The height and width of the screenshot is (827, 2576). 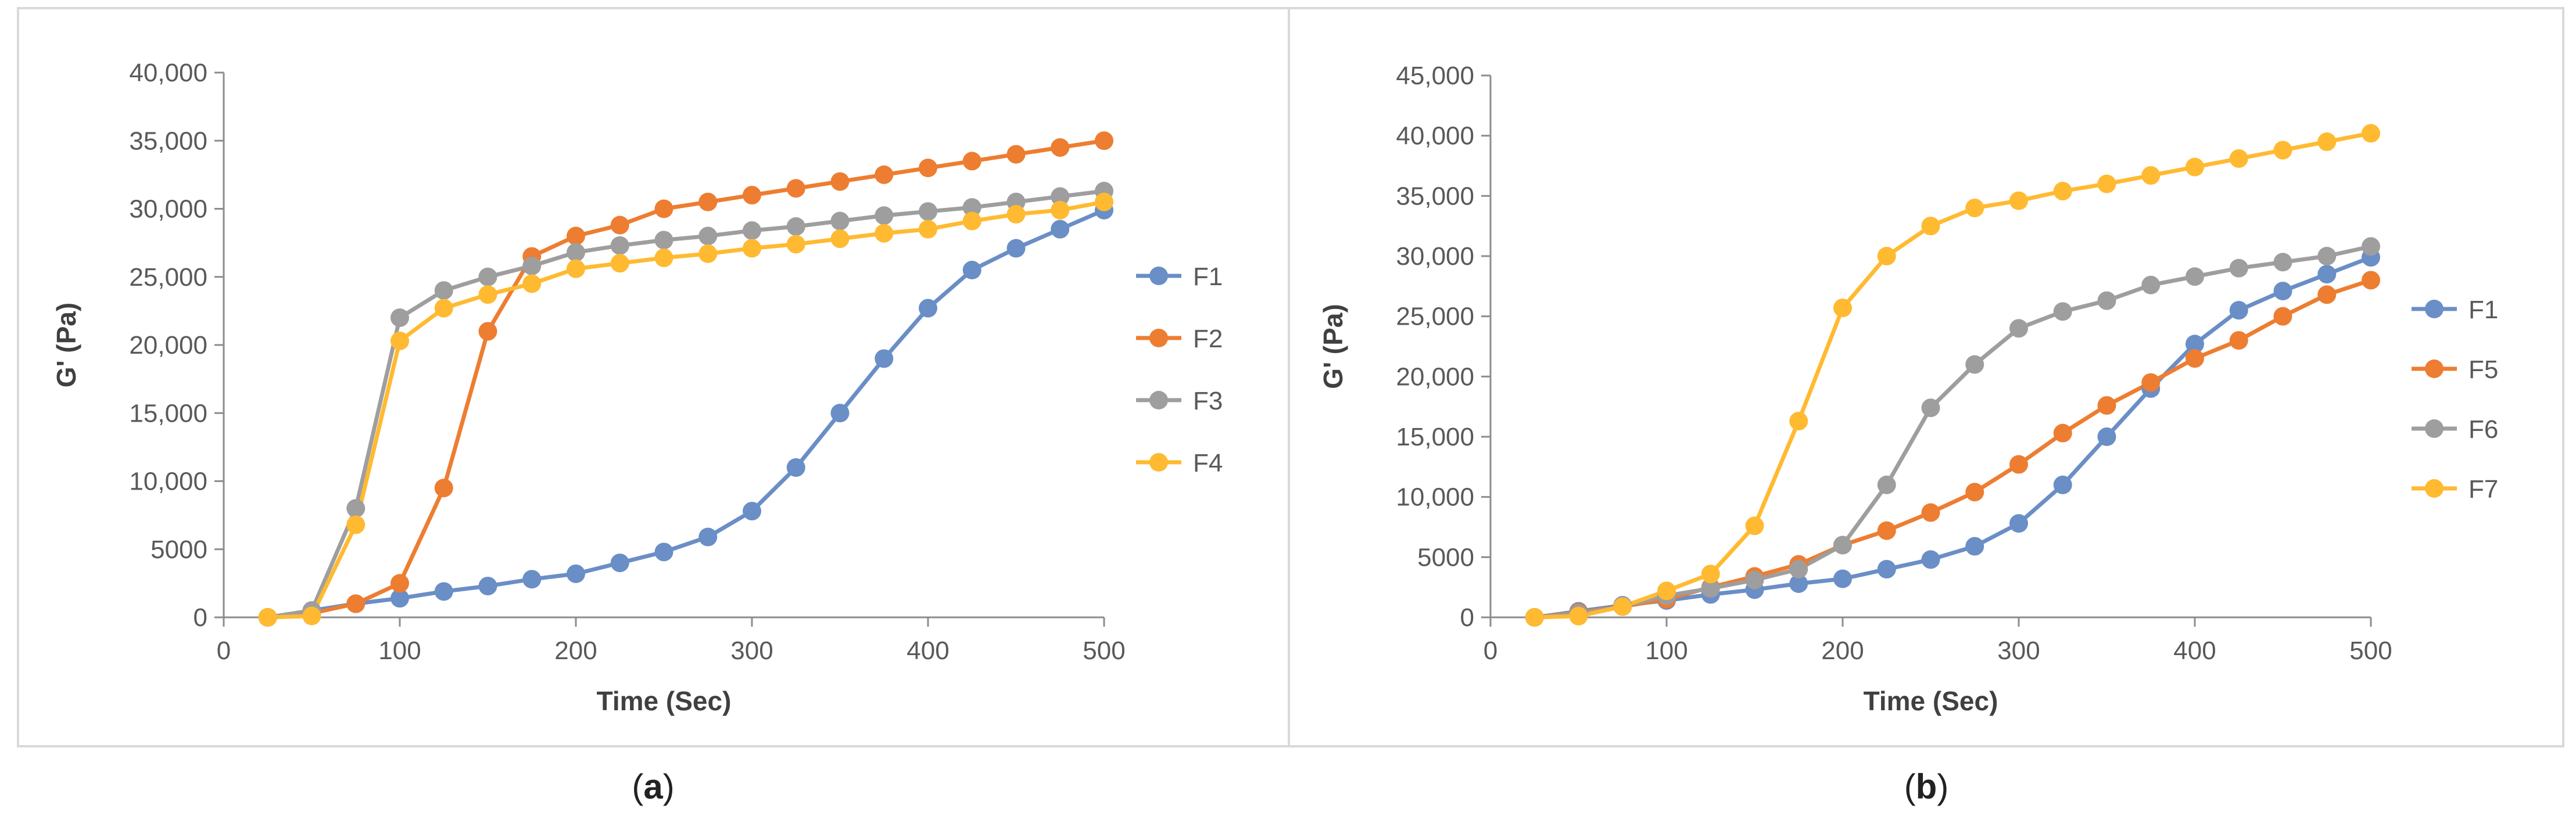 I want to click on chart-b-legend-f6-marker, so click(x=2434, y=428).